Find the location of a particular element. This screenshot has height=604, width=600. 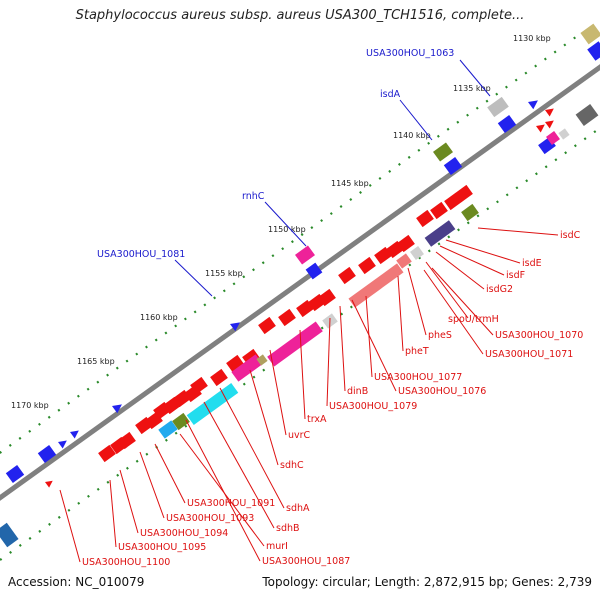

kbp-tick-label: 1155 kbp is located at coordinates (224, 273).